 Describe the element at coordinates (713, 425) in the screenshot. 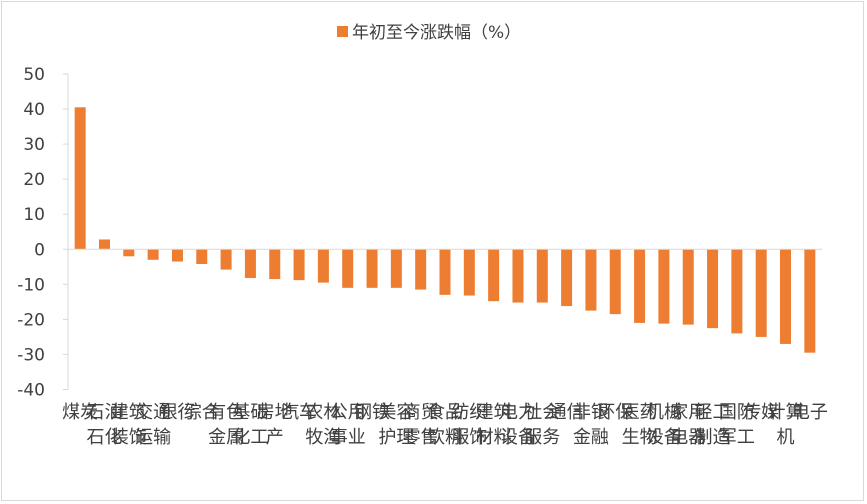

I see `x-category-label: 轻工制造` at that location.